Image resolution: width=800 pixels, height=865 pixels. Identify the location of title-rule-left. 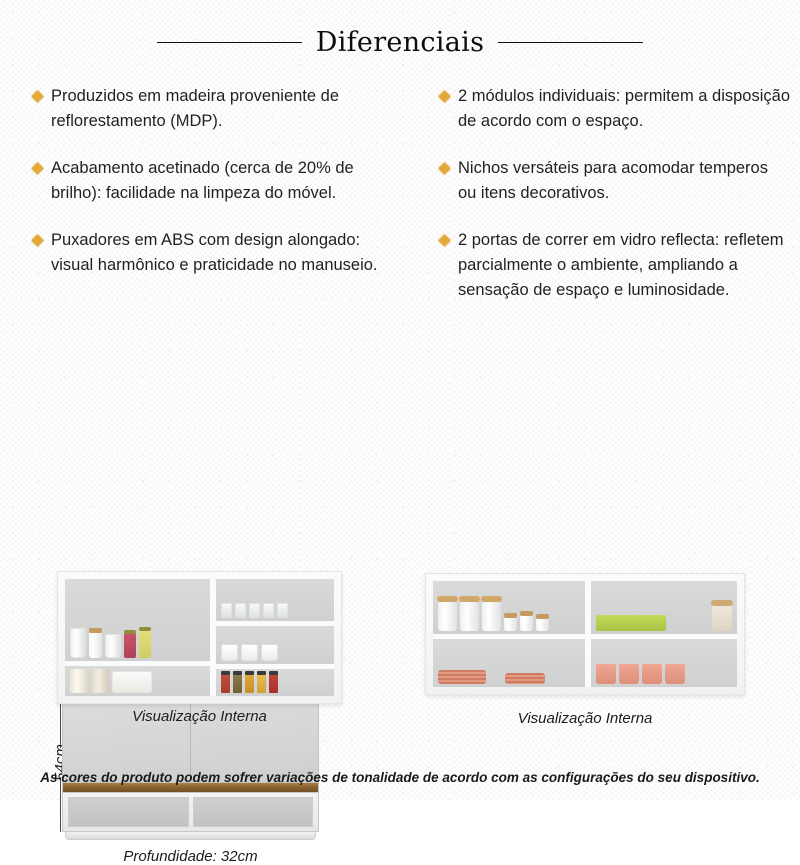
(229, 42).